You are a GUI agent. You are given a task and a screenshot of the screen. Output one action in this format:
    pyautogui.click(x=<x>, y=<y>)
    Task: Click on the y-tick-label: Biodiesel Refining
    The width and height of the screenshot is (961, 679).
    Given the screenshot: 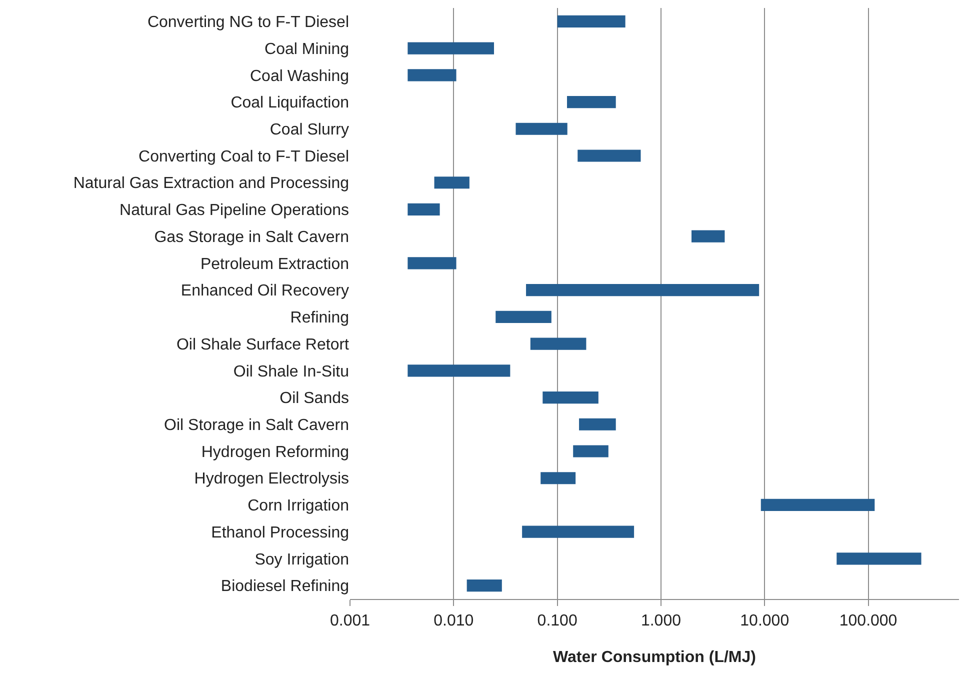 What is the action you would take?
    pyautogui.click(x=284, y=587)
    